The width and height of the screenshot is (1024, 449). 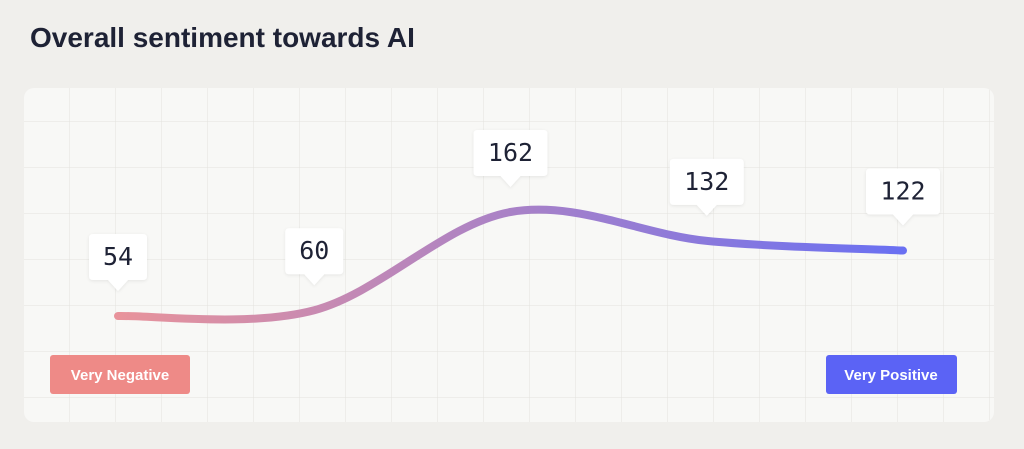 I want to click on data-label: 54, so click(x=118, y=256).